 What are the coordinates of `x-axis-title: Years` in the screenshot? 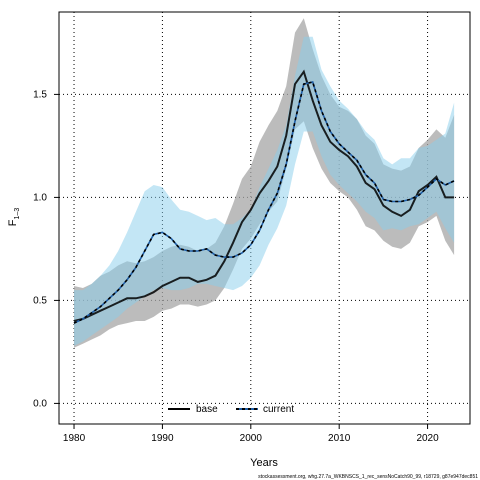 It's located at (264, 463).